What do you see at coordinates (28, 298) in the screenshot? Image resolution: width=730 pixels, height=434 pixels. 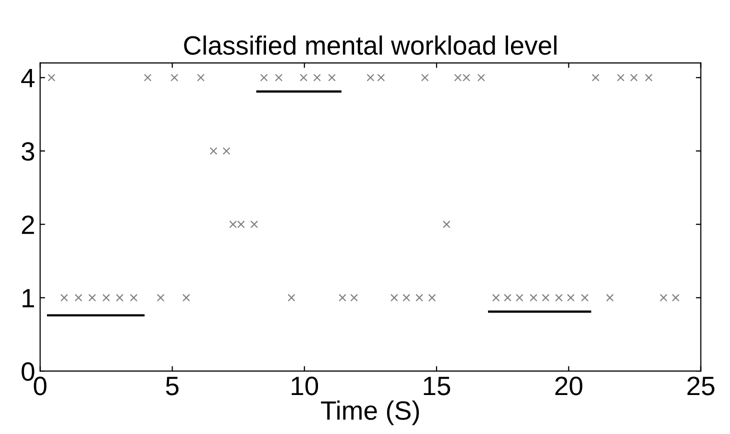 I see `y-tick-label: 1` at bounding box center [28, 298].